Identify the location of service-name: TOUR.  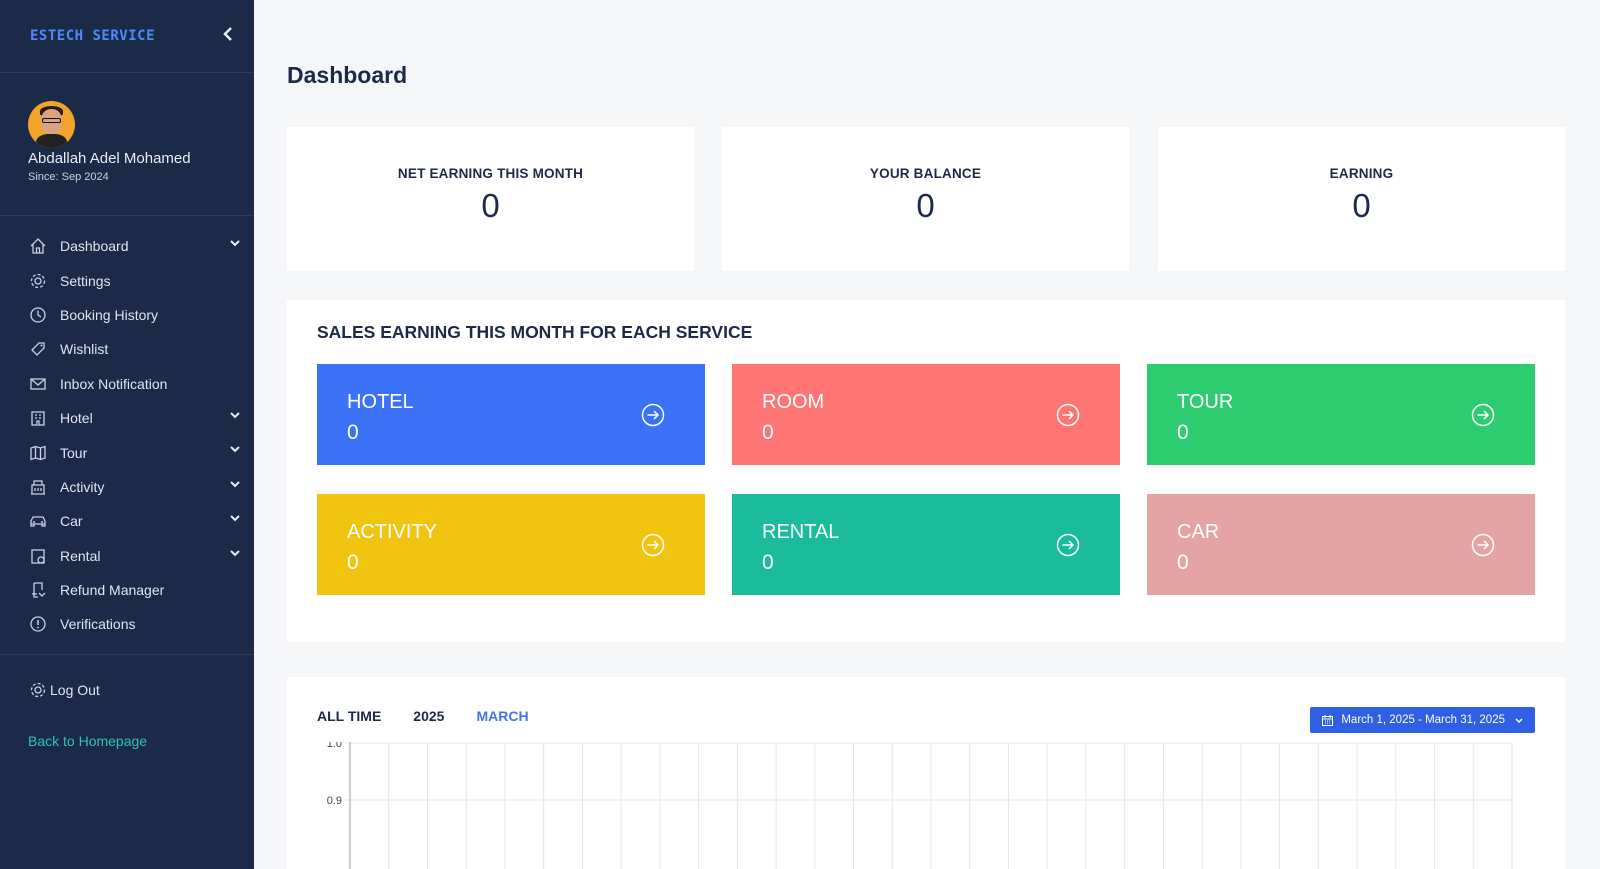
(1205, 402).